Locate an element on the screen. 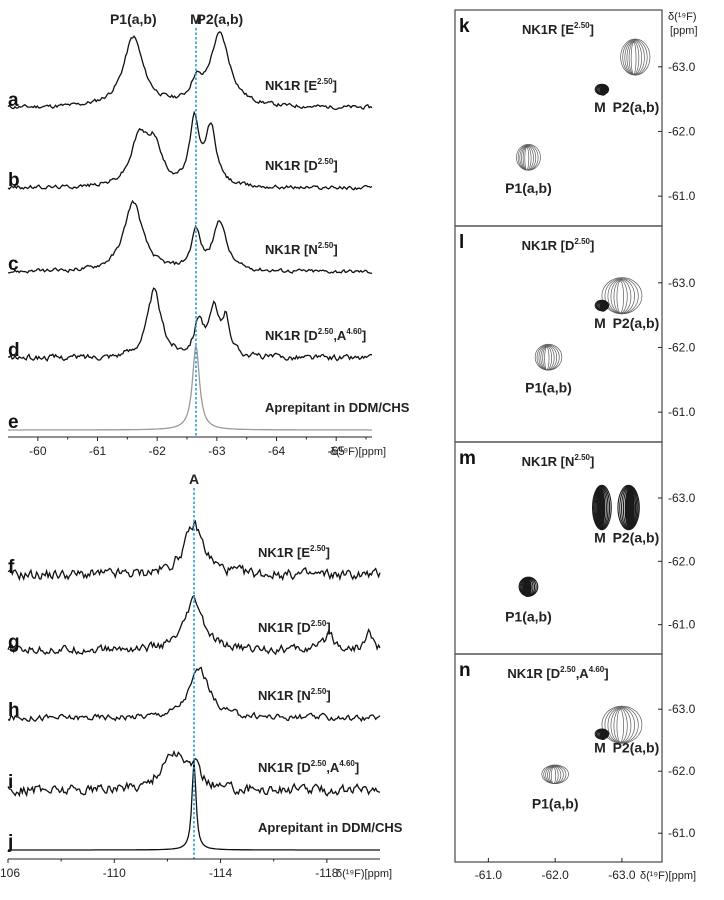 The height and width of the screenshot is (900, 724). trace-letter-d: d is located at coordinates (14, 350).